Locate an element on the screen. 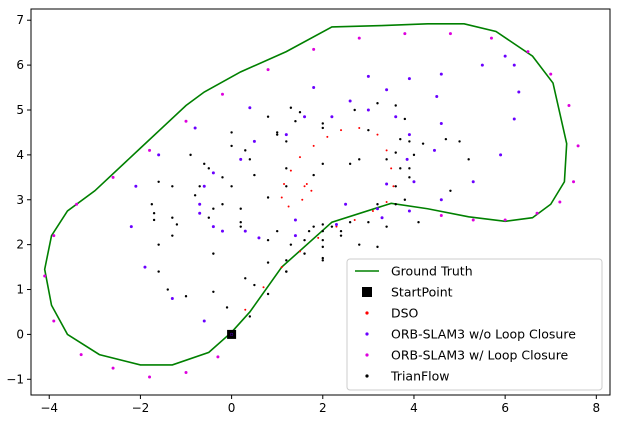 Image resolution: width=617 pixels, height=424 pixels. x-tick-label: 8 is located at coordinates (597, 408).